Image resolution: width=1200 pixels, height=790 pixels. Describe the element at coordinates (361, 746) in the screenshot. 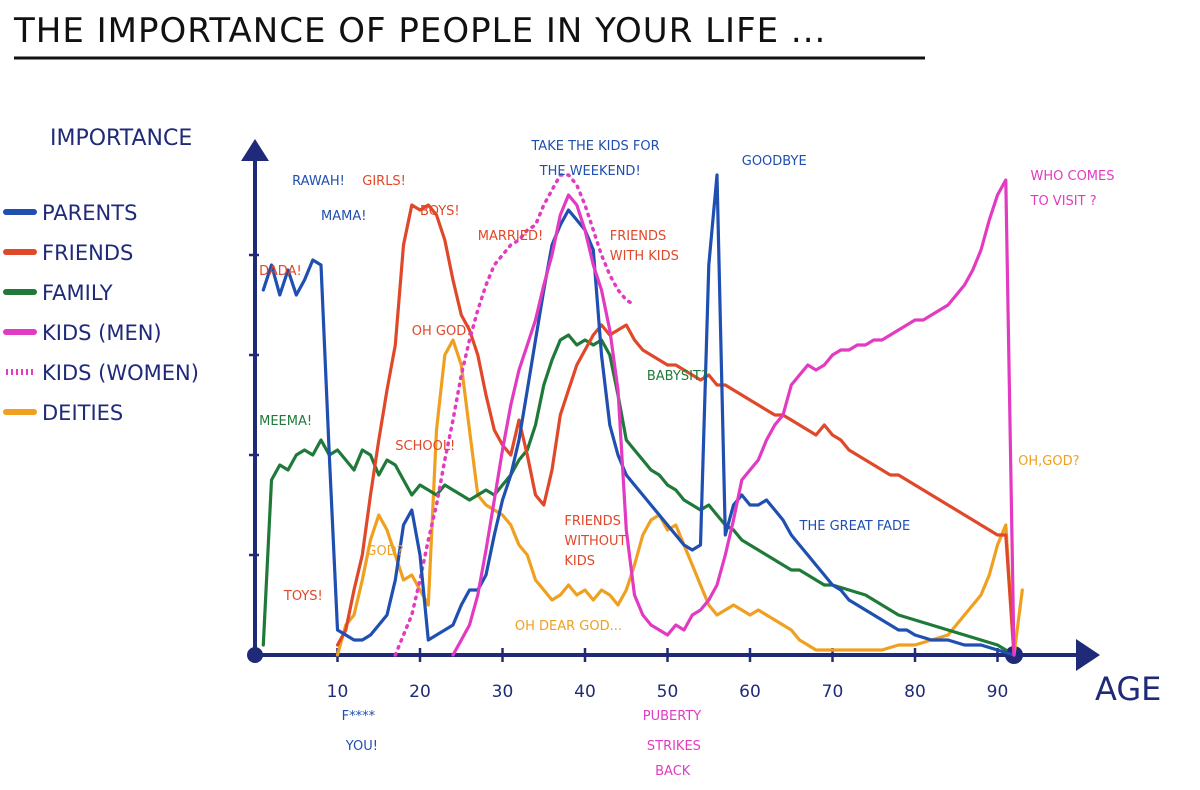

I see `annotation-label: YOU!` at that location.